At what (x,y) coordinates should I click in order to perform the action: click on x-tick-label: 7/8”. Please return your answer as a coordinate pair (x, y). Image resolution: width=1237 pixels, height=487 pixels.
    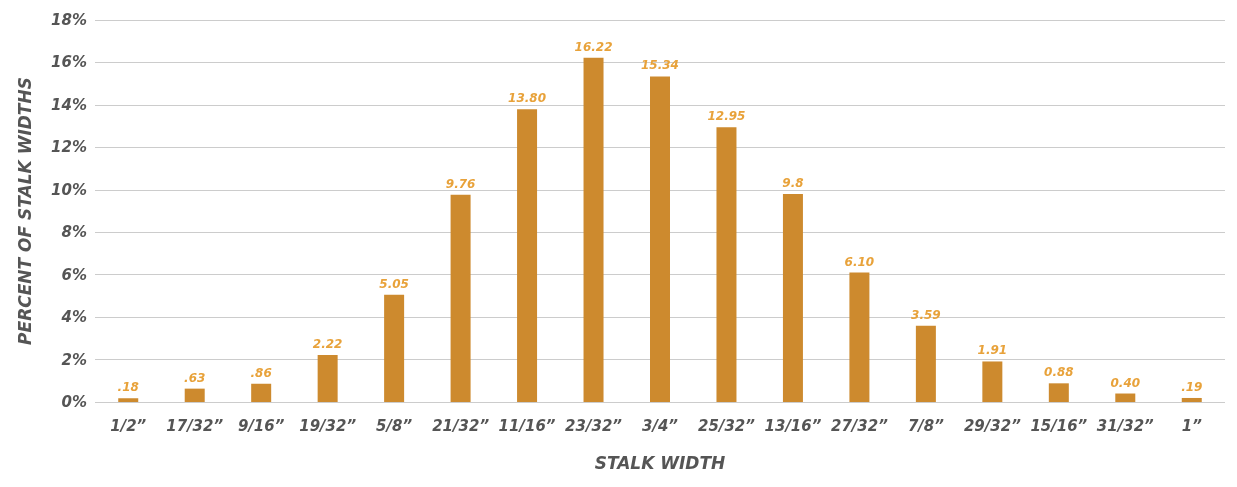
    Looking at the image, I should click on (926, 425).